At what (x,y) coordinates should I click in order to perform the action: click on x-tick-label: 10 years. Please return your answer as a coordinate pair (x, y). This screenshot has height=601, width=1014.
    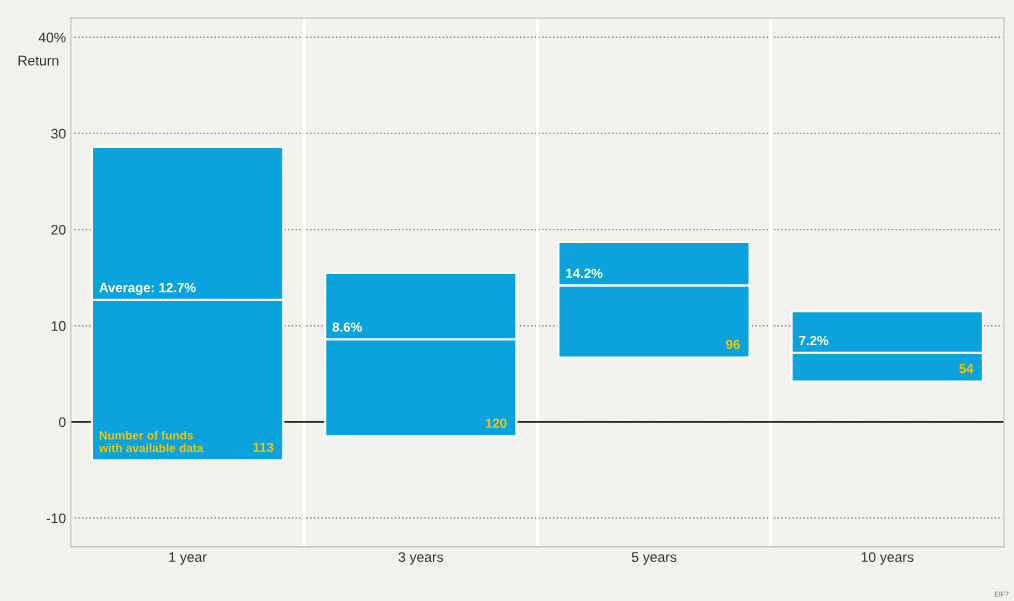
    Looking at the image, I should click on (887, 558).